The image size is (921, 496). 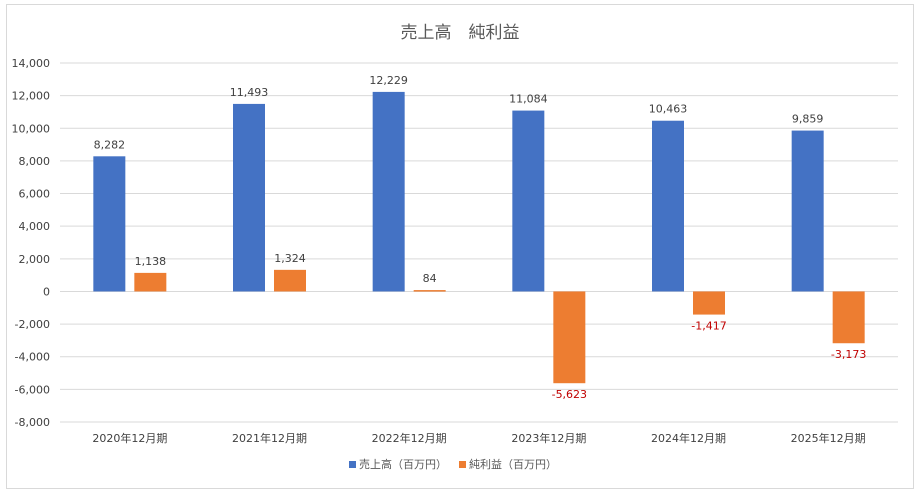 What do you see at coordinates (848, 354) in the screenshot?
I see `net-income-data-label: -3,173` at bounding box center [848, 354].